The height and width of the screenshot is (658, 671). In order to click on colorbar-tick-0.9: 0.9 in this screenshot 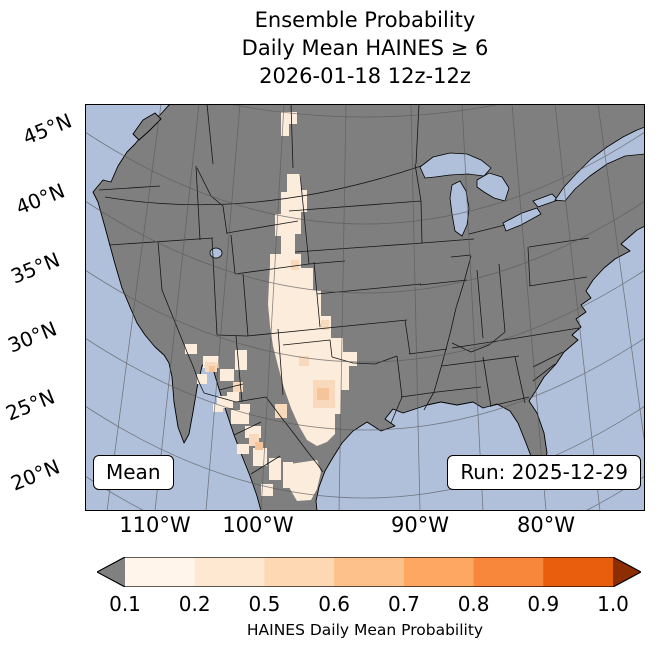, I will do `click(543, 604)`.